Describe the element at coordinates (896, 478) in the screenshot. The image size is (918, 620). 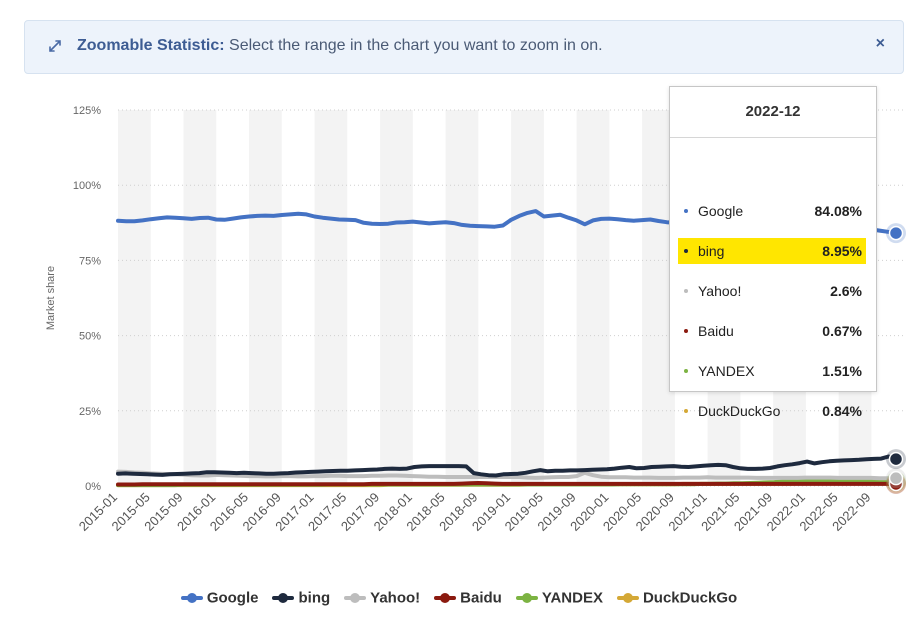
I see `hover-marker-yahoo-` at that location.